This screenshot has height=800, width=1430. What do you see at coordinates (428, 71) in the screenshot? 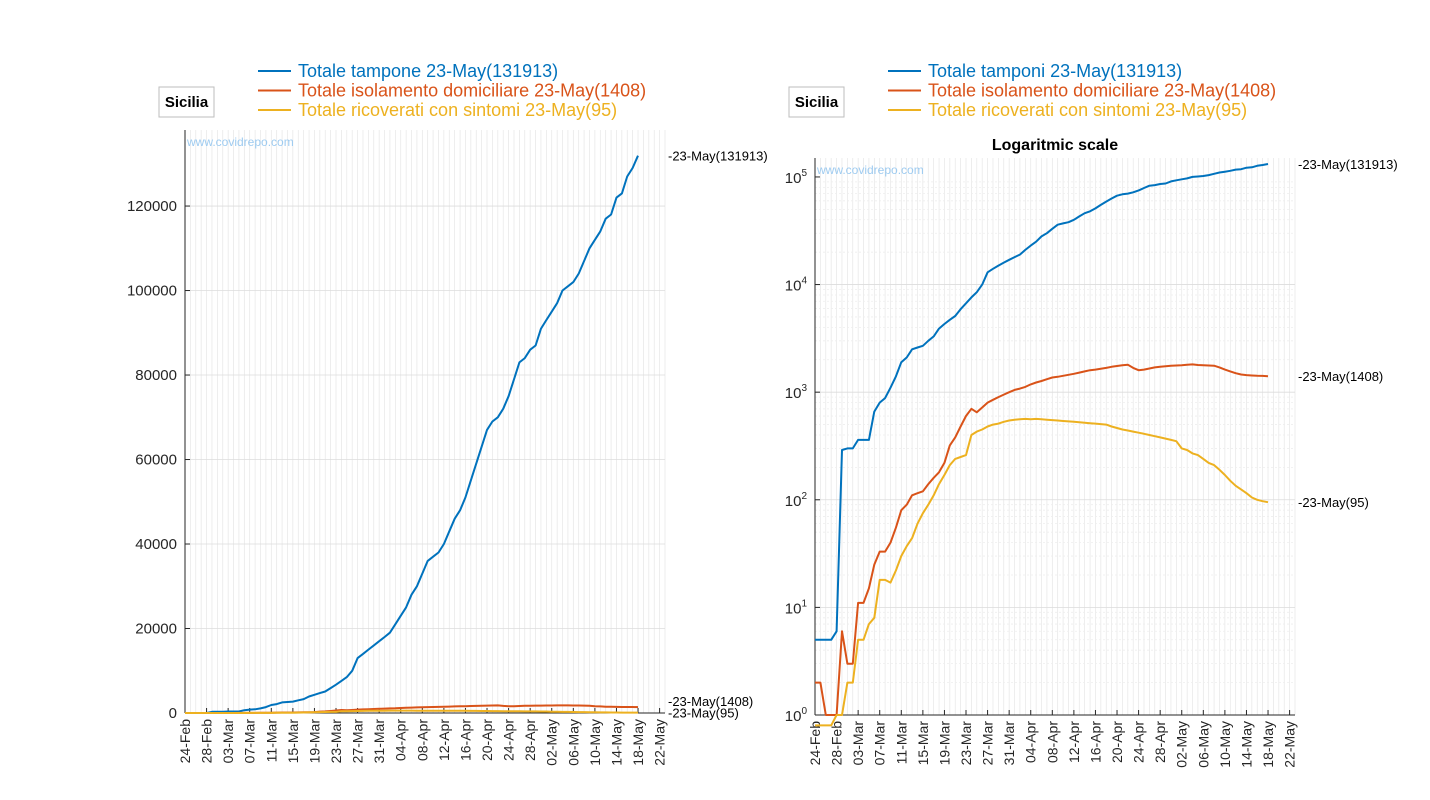
I see `legend-entry: Totale tampone 23-May(131913)` at bounding box center [428, 71].